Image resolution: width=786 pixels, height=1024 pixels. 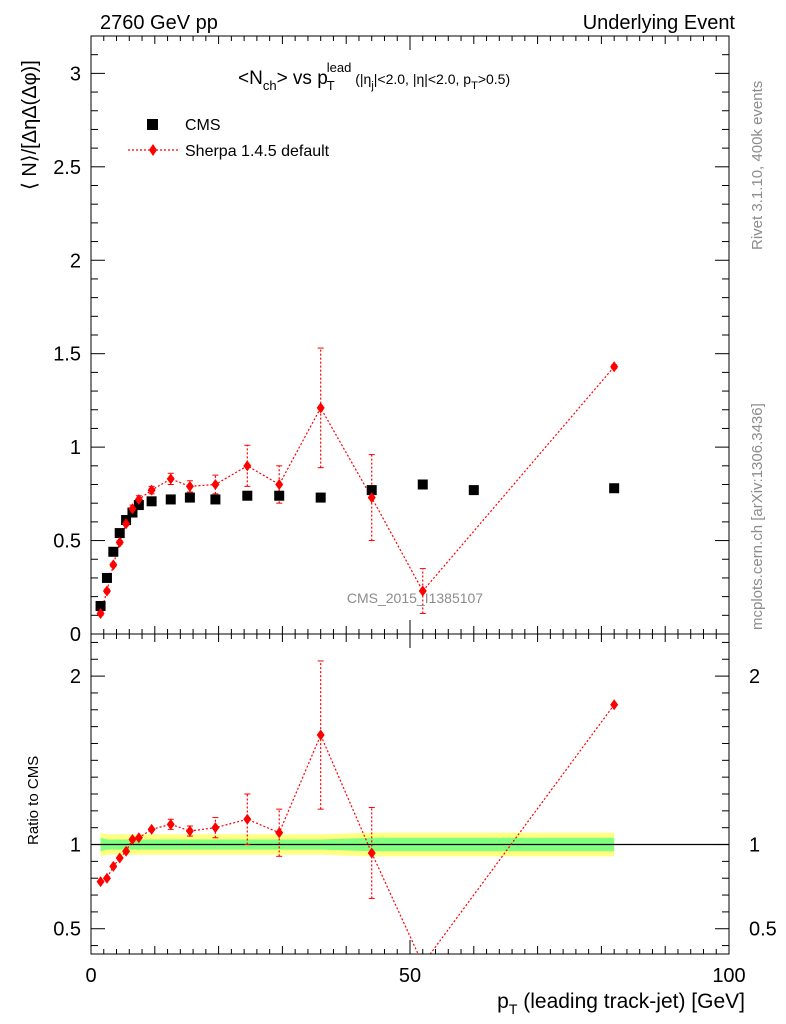 I want to click on y-tick-label: 1.5, so click(x=67, y=355).